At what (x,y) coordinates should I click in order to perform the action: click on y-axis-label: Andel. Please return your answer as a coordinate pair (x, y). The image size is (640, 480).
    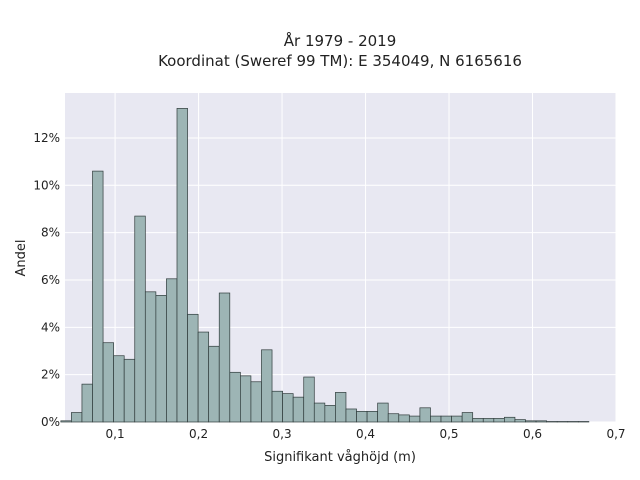
    Looking at the image, I should click on (21, 258).